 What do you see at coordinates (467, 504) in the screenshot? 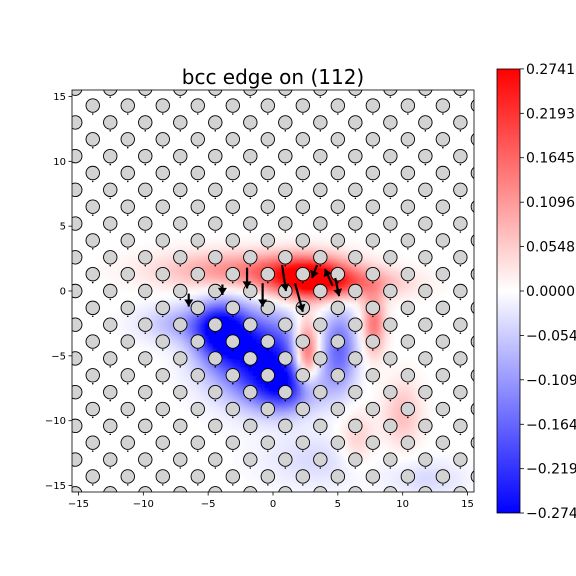
I see `x-tick-label: 15` at bounding box center [467, 504].